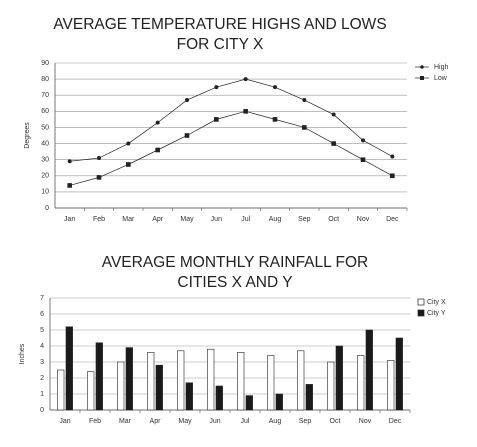  Describe the element at coordinates (441, 67) in the screenshot. I see `legend-label: High` at that location.